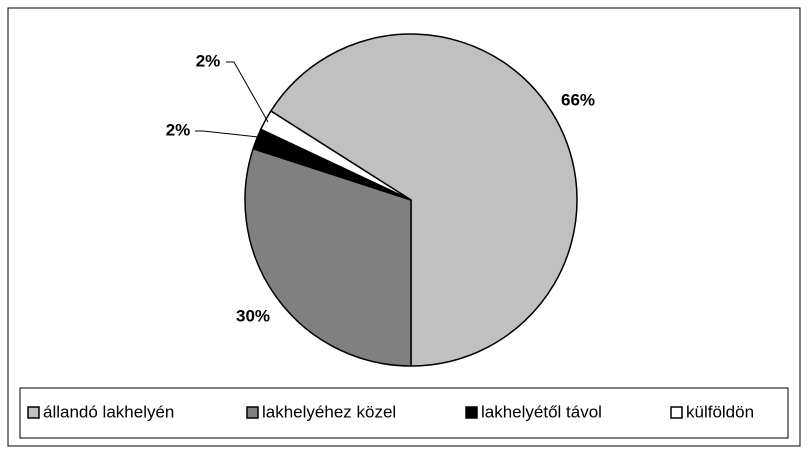 This screenshot has height=459, width=808. Describe the element at coordinates (108, 411) in the screenshot. I see `legend-label: állandó lakhelyén` at that location.